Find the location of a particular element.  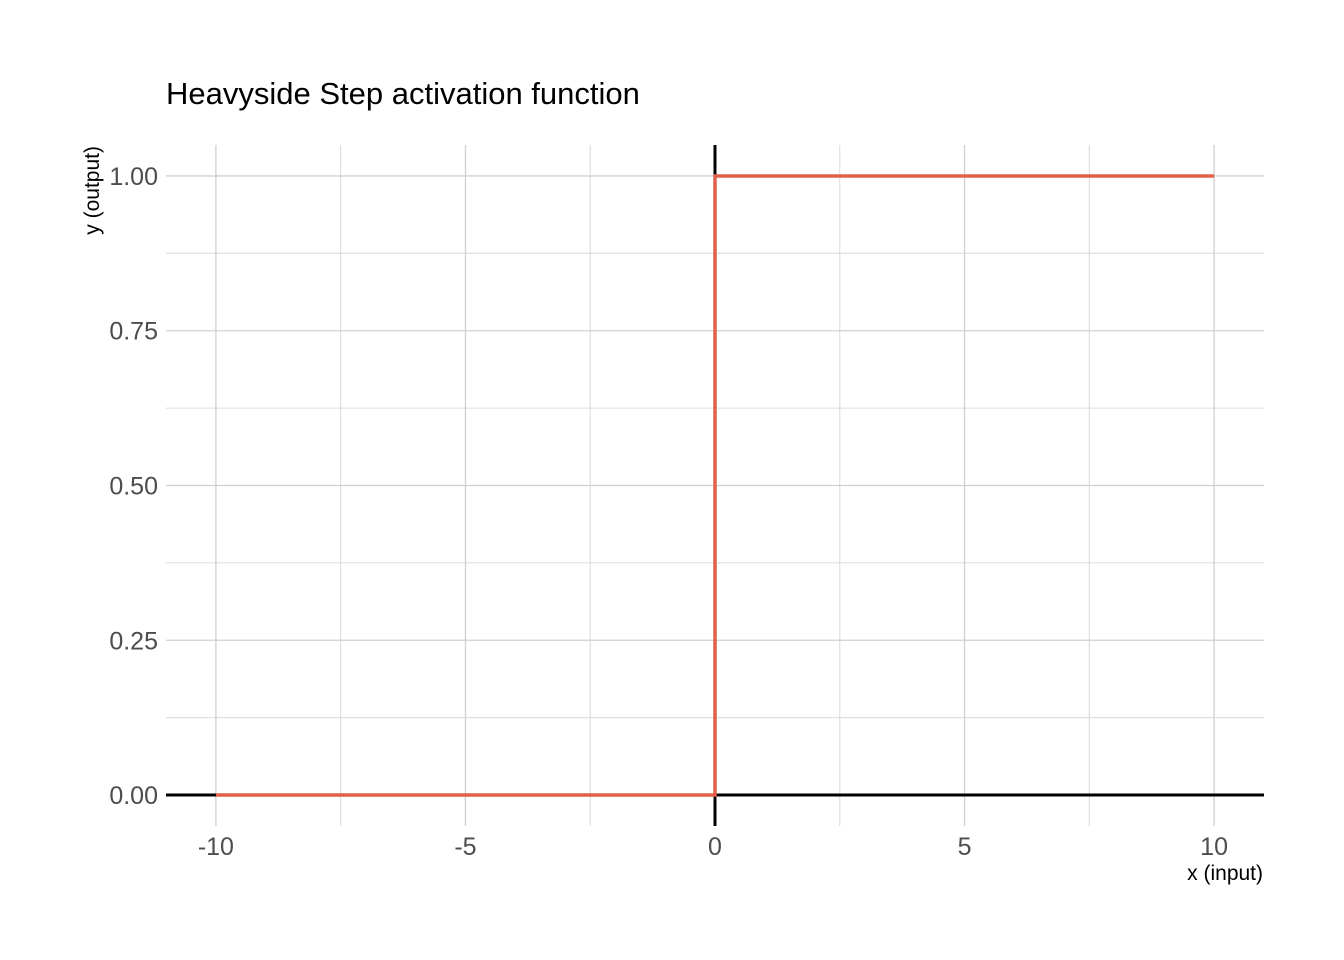

y-tick-label: 0.25 is located at coordinates (133, 641).